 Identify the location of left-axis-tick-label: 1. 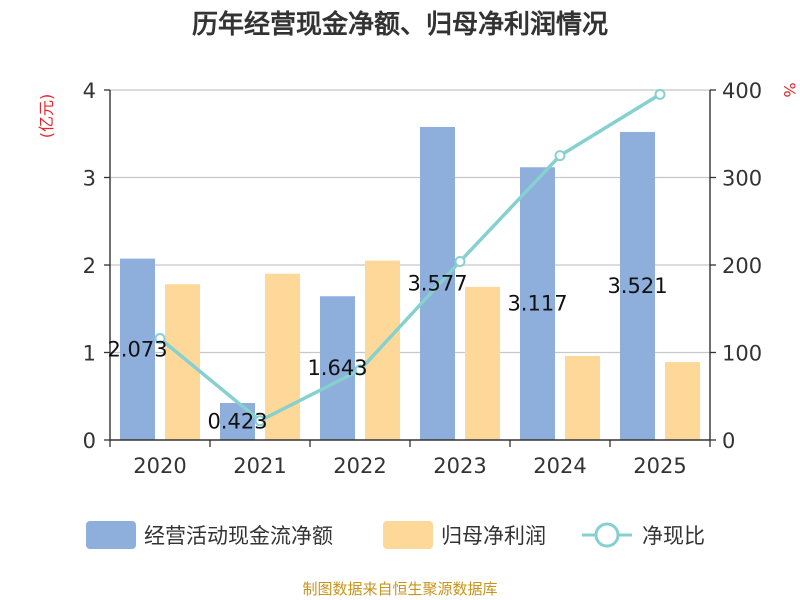
(89, 354).